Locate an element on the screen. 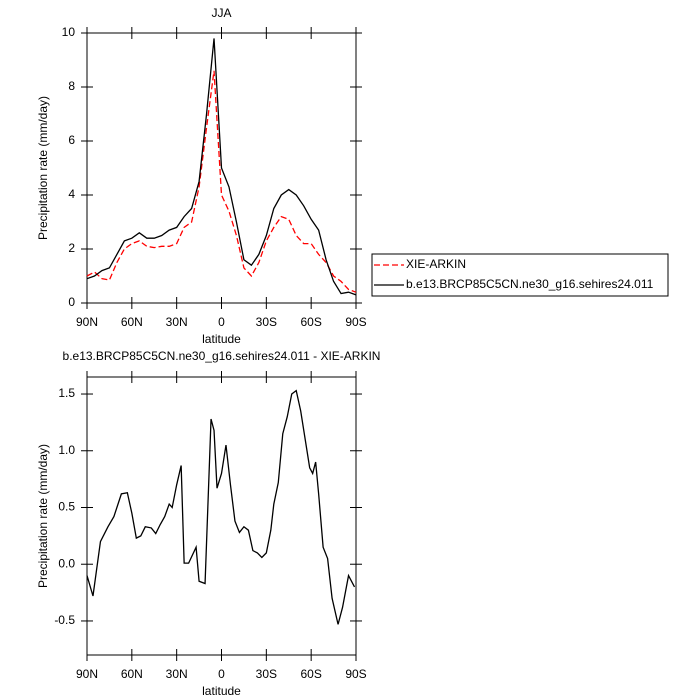 This screenshot has height=700, width=700. legend-box is located at coordinates (520, 275).